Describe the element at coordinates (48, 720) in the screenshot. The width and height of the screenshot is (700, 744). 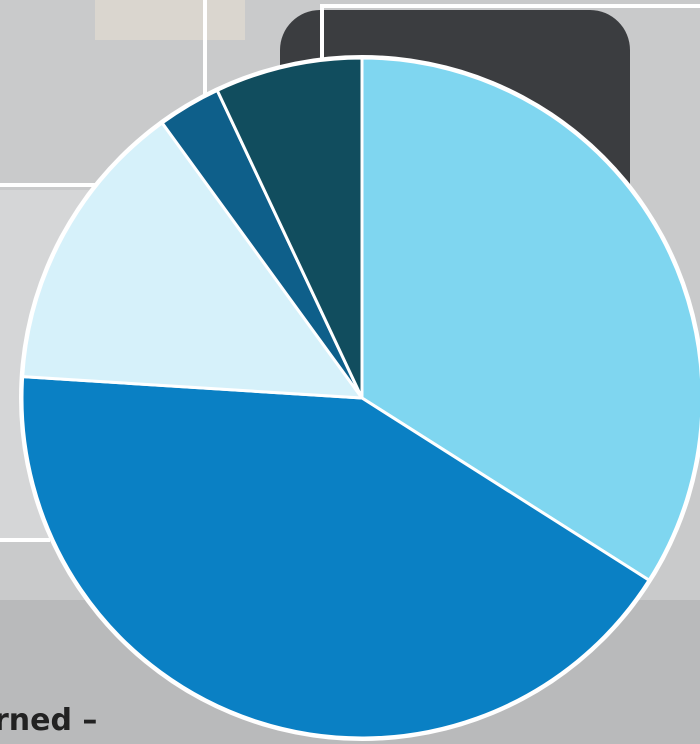
I see `annotation: rned –` at that location.